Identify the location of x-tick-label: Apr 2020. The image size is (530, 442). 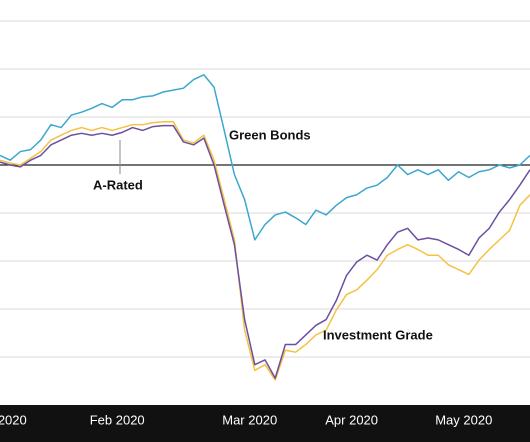
(351, 419).